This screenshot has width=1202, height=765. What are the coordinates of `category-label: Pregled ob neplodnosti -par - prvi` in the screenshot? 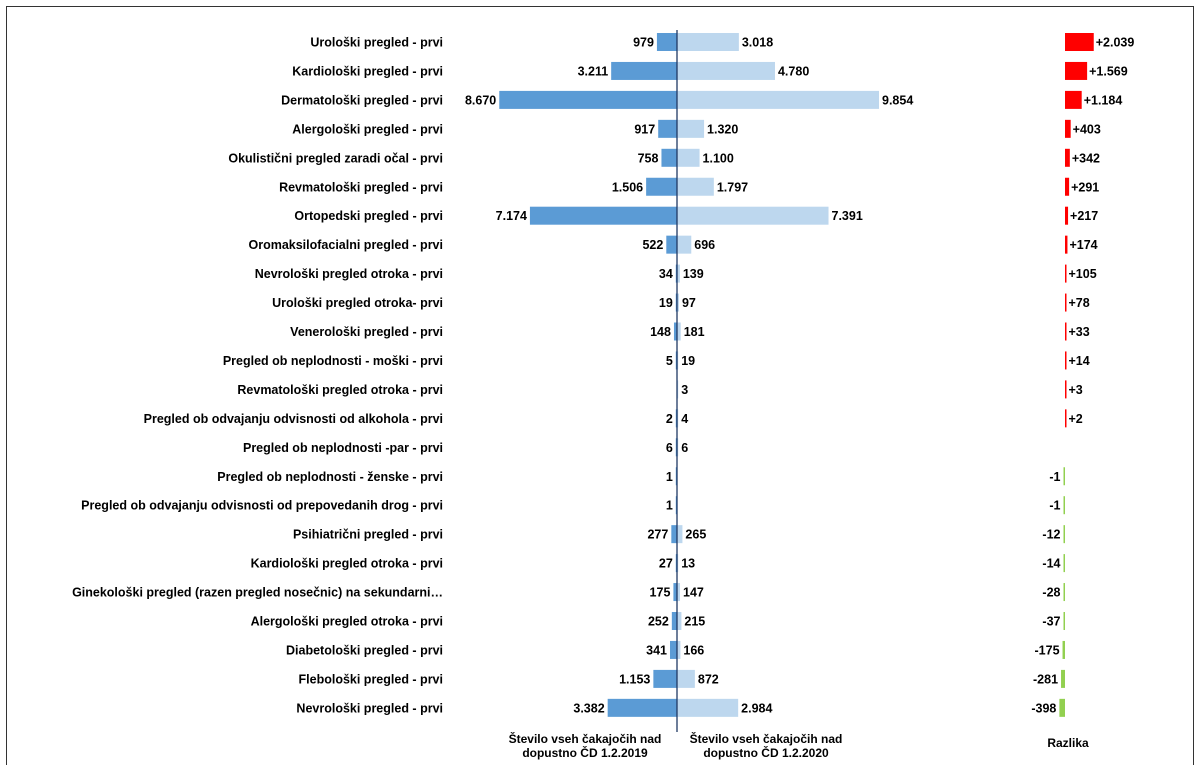 It's located at (343, 448).